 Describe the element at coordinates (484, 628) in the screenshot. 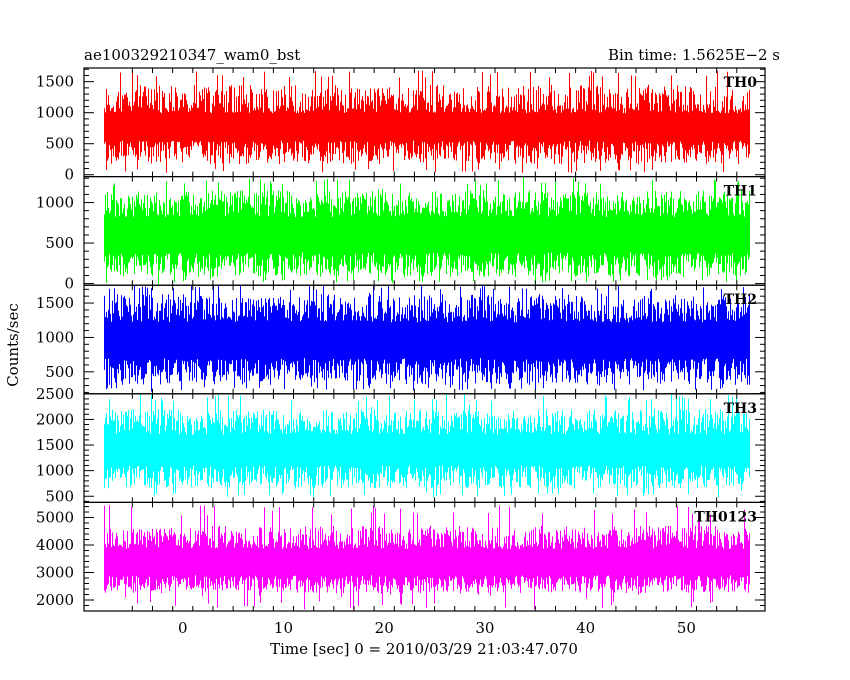

I see `x-tick-label: 30` at that location.